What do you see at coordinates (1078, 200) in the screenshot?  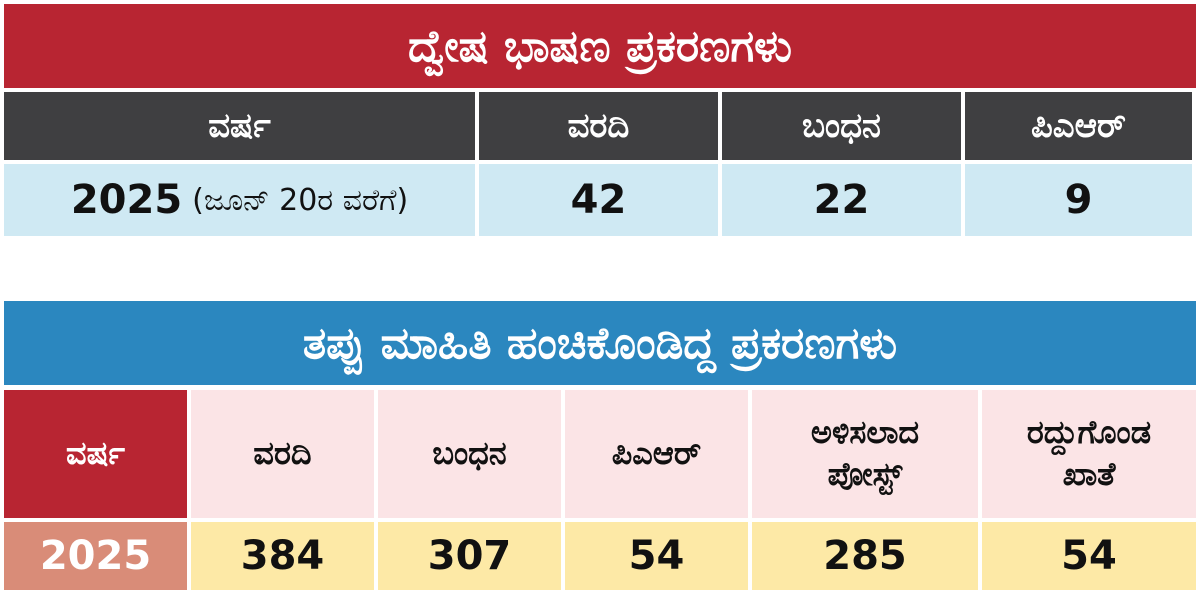 I see `cell-pr: 9` at bounding box center [1078, 200].